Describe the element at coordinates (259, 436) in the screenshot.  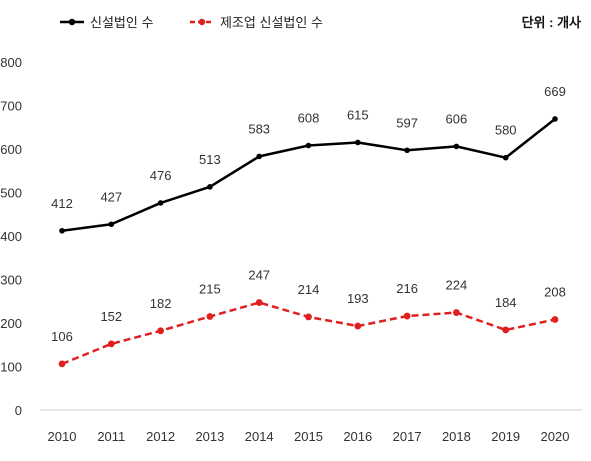
I see `x-tick-label: 2014` at that location.